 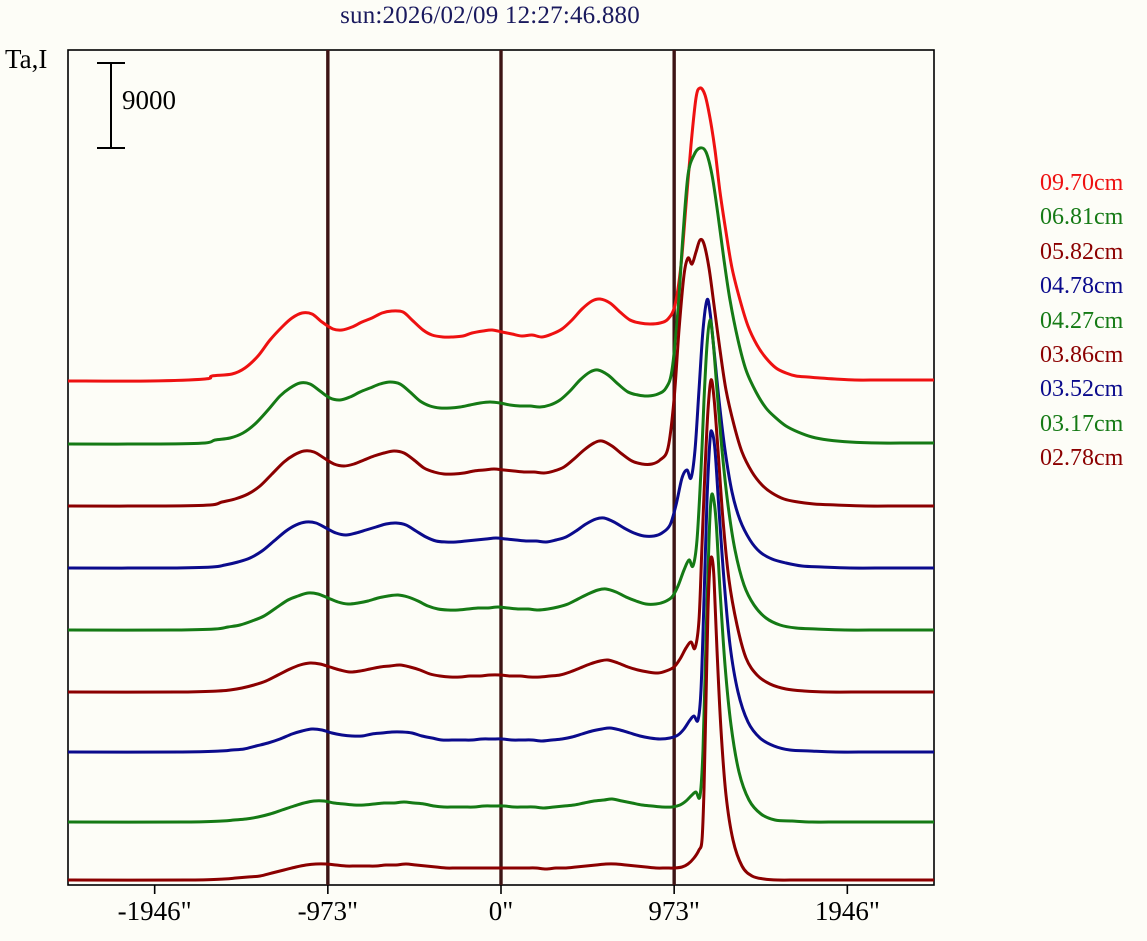 I want to click on legend-item-03.17cm: 03.17cm, so click(x=1082, y=423).